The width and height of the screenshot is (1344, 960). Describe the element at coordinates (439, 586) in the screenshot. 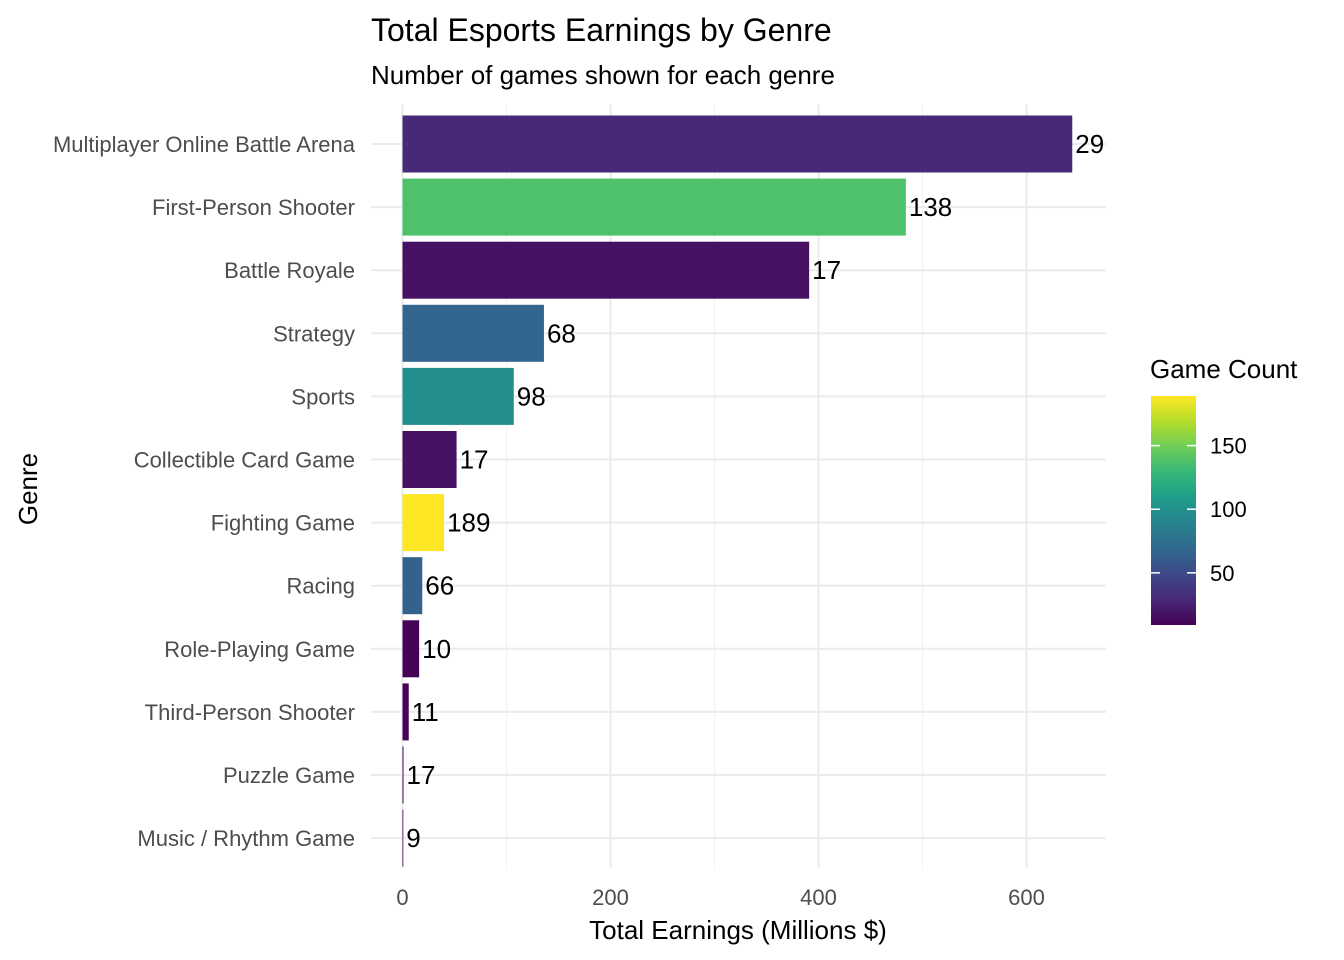

I see `data-label-racing: 66` at that location.